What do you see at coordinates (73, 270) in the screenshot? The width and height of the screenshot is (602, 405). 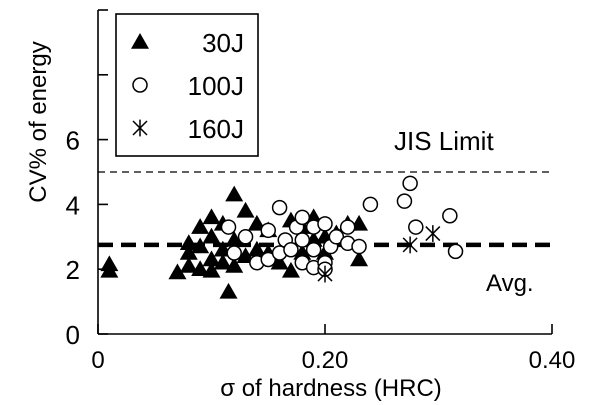 I see `y-tick-label: 2` at bounding box center [73, 270].